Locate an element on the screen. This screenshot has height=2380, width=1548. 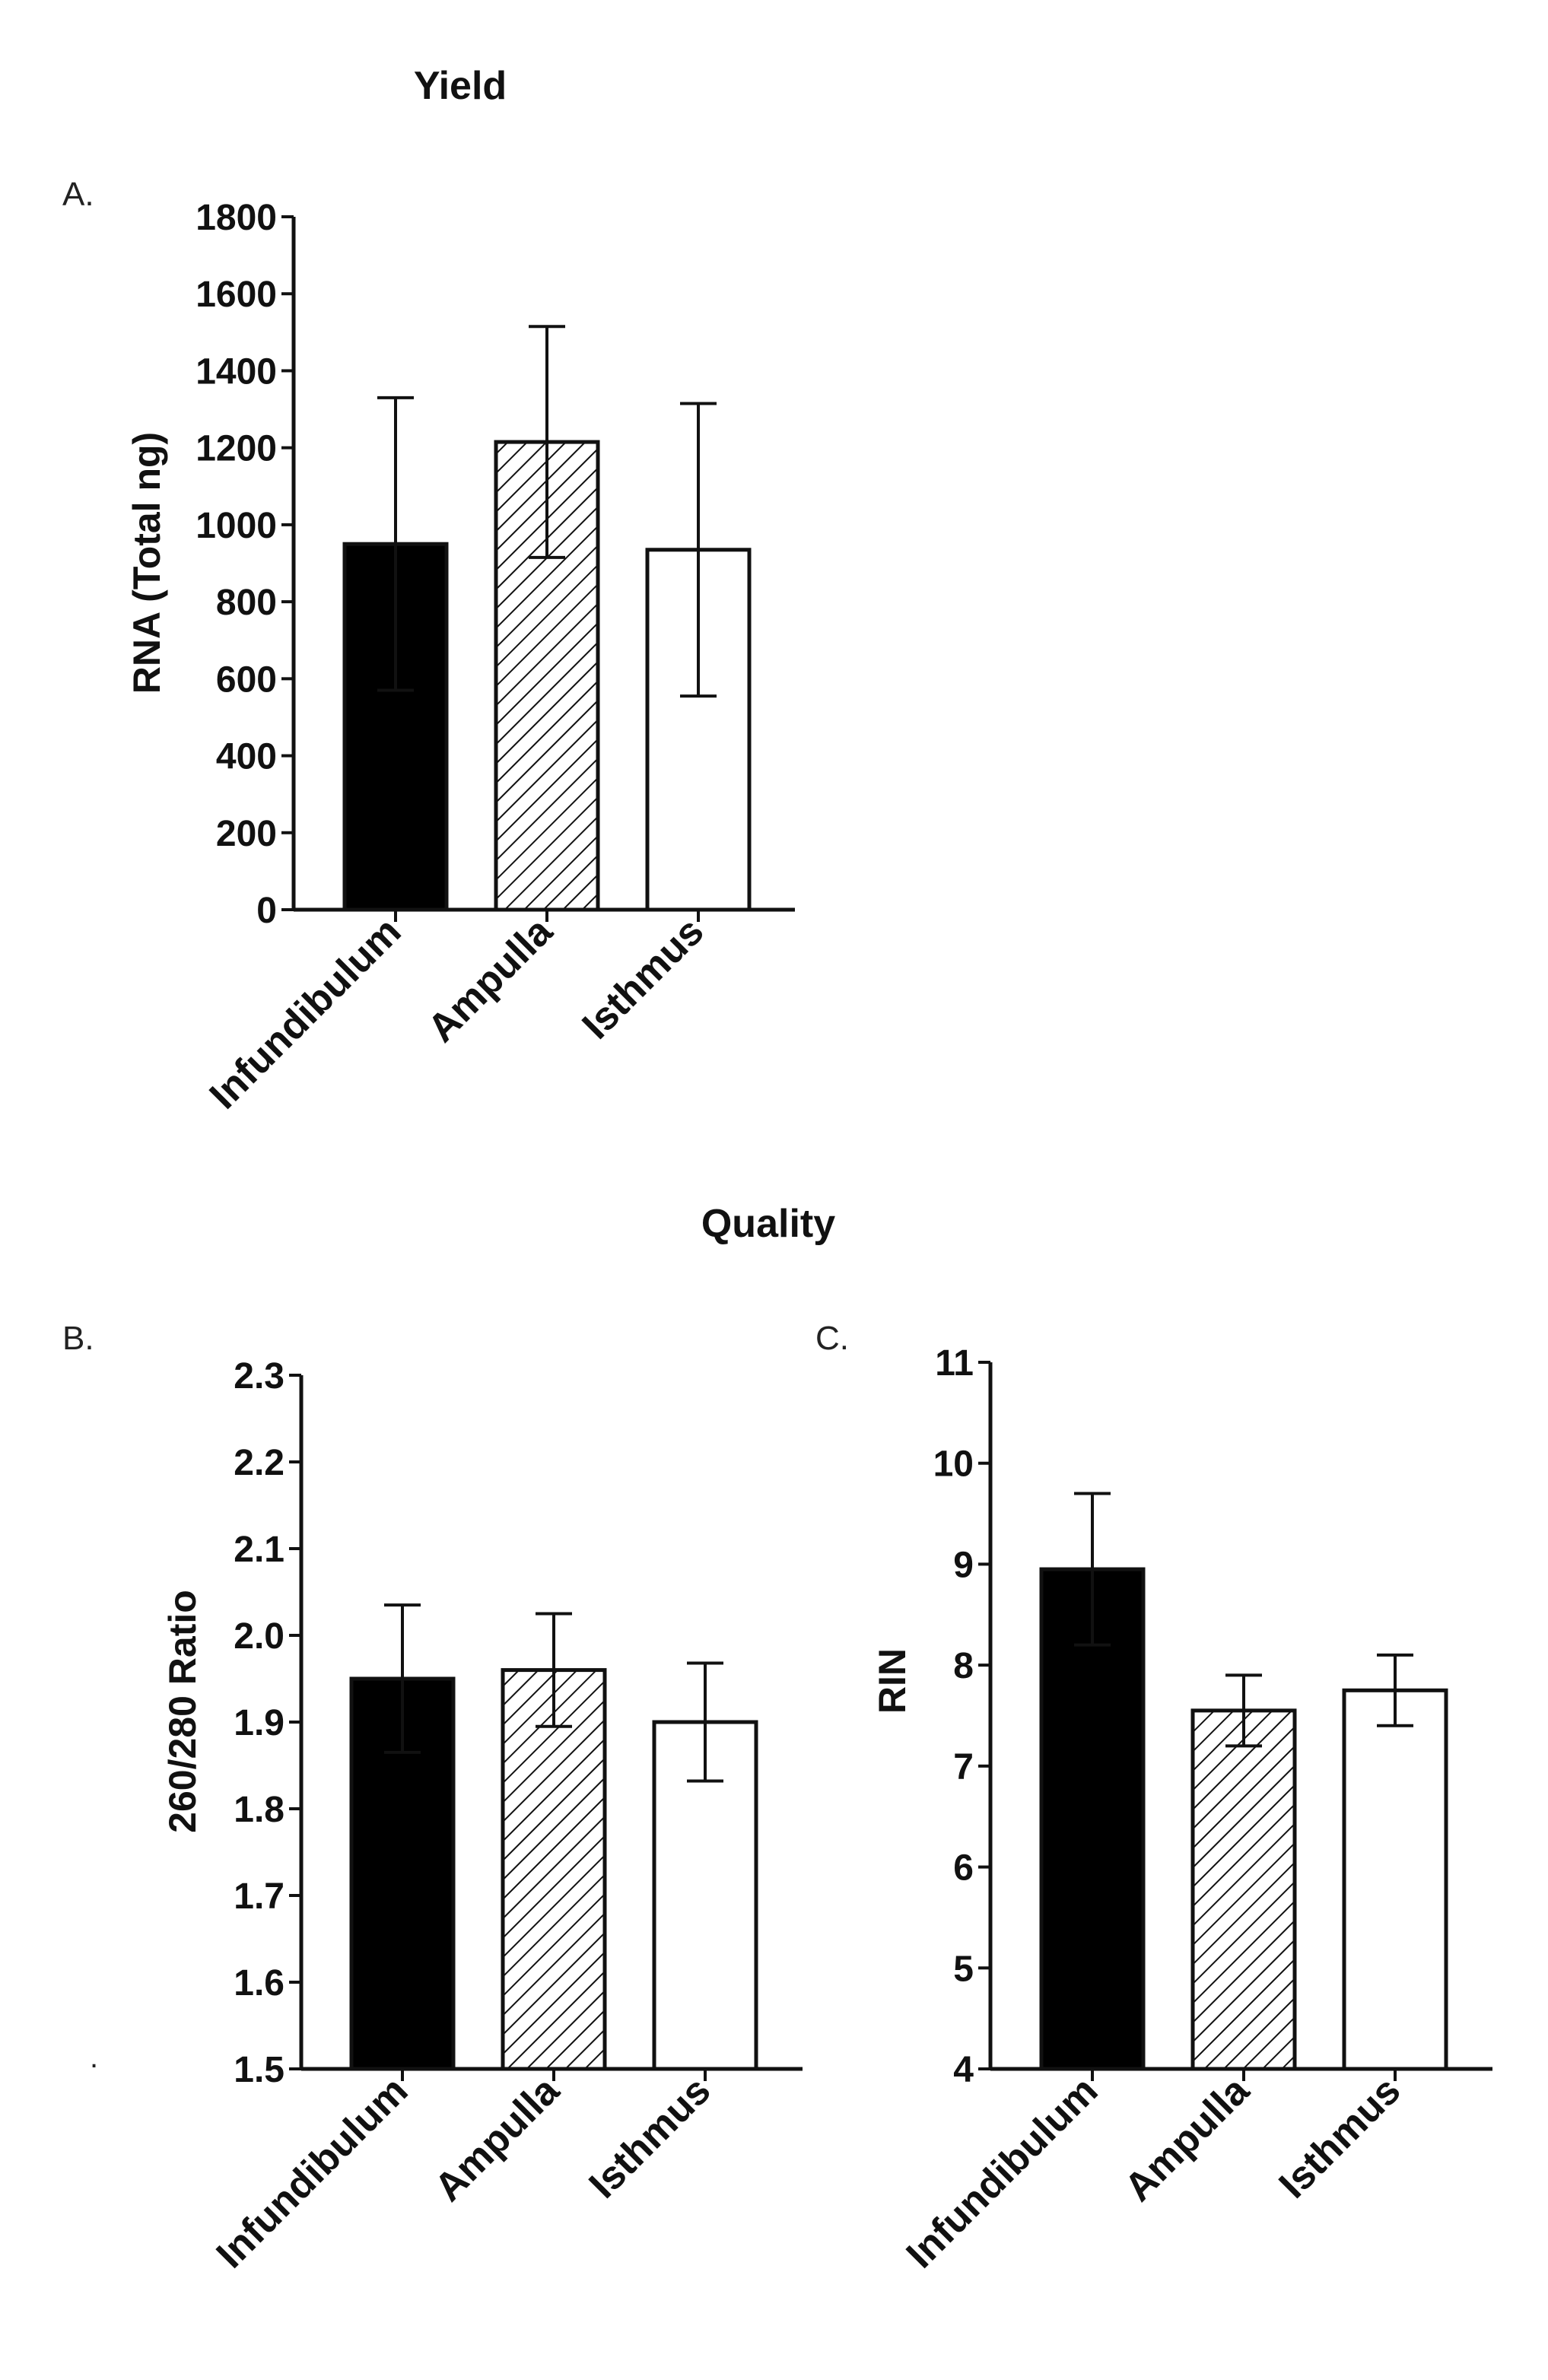
y-axis-title: 260/280 Ratio is located at coordinates (182, 1712).